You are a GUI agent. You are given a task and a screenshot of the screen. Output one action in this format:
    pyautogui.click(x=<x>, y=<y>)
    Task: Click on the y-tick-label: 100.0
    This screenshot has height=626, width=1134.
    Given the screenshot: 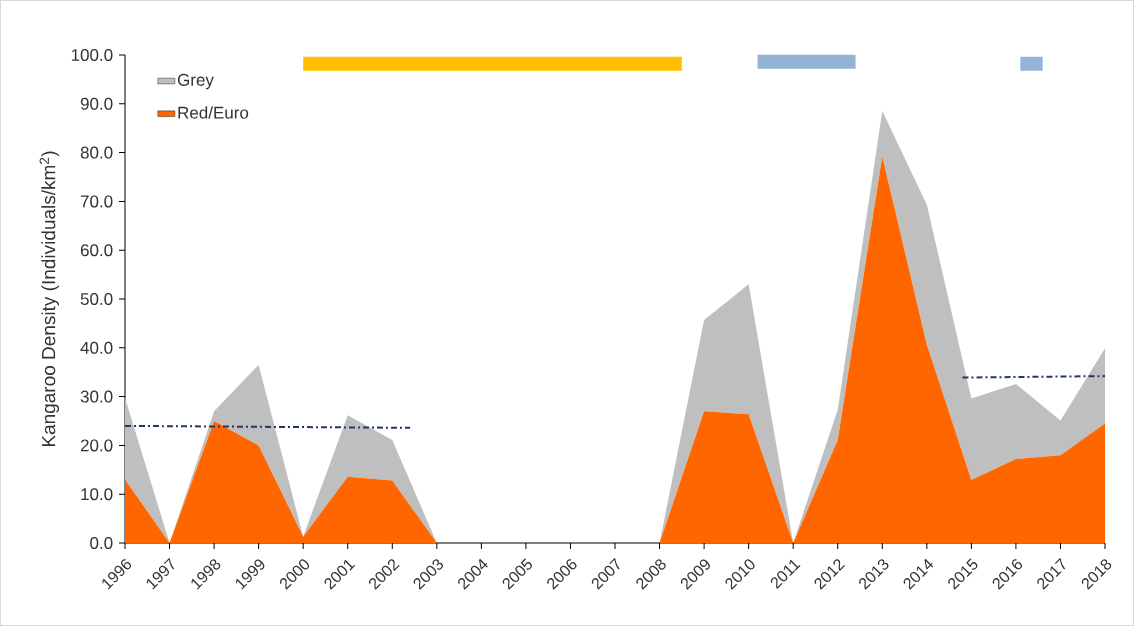 What is the action you would take?
    pyautogui.click(x=92, y=55)
    